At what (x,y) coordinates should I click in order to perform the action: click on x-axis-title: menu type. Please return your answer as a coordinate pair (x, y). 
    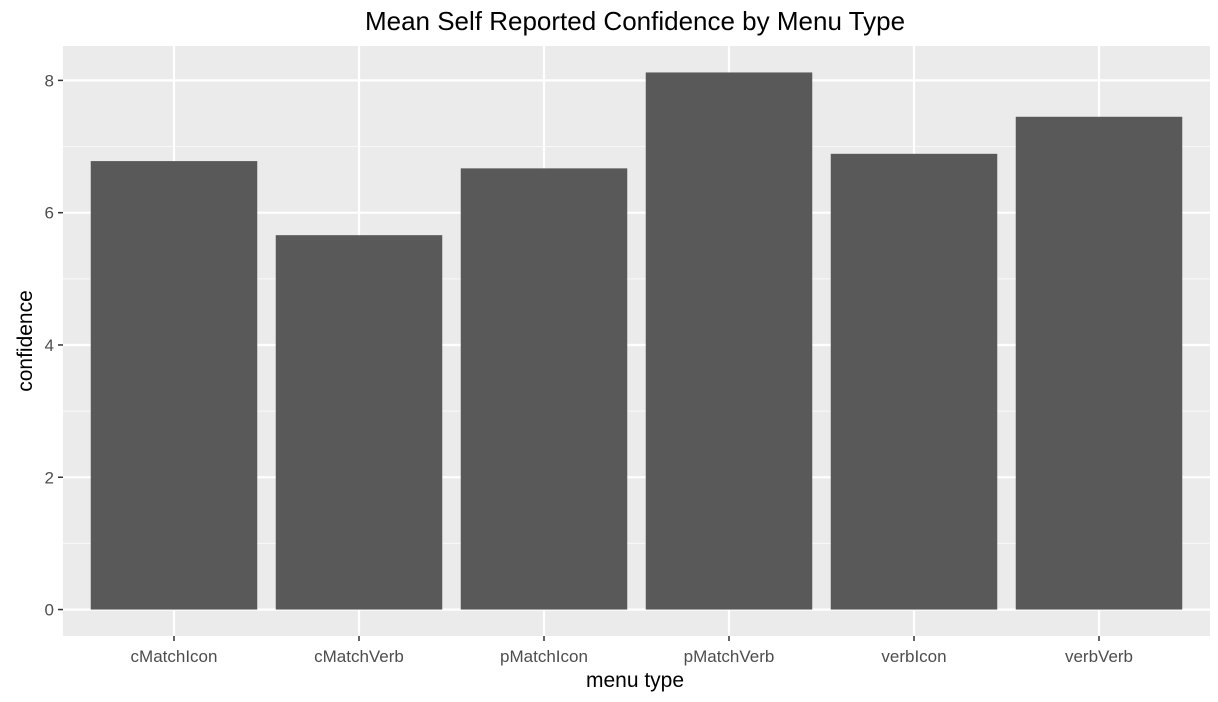
    Looking at the image, I should click on (635, 680).